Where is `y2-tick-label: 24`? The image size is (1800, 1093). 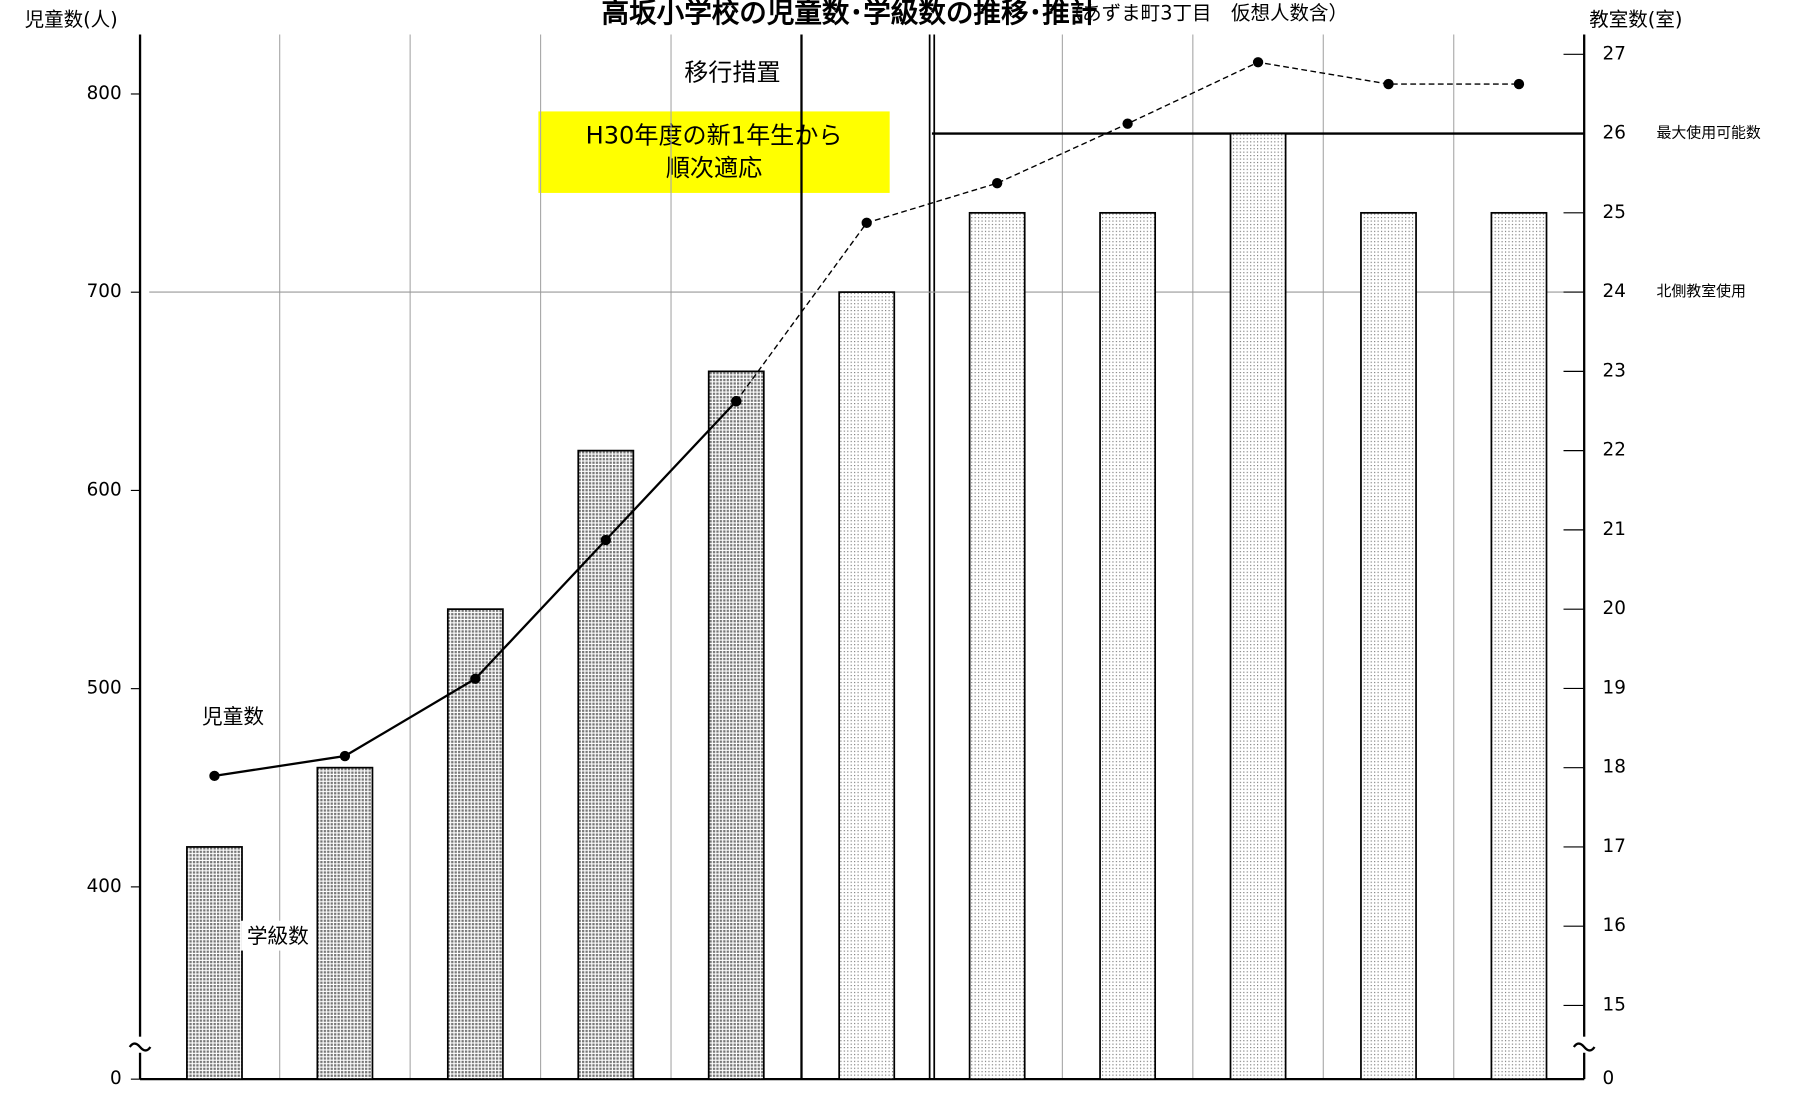 y2-tick-label: 24 is located at coordinates (1614, 291).